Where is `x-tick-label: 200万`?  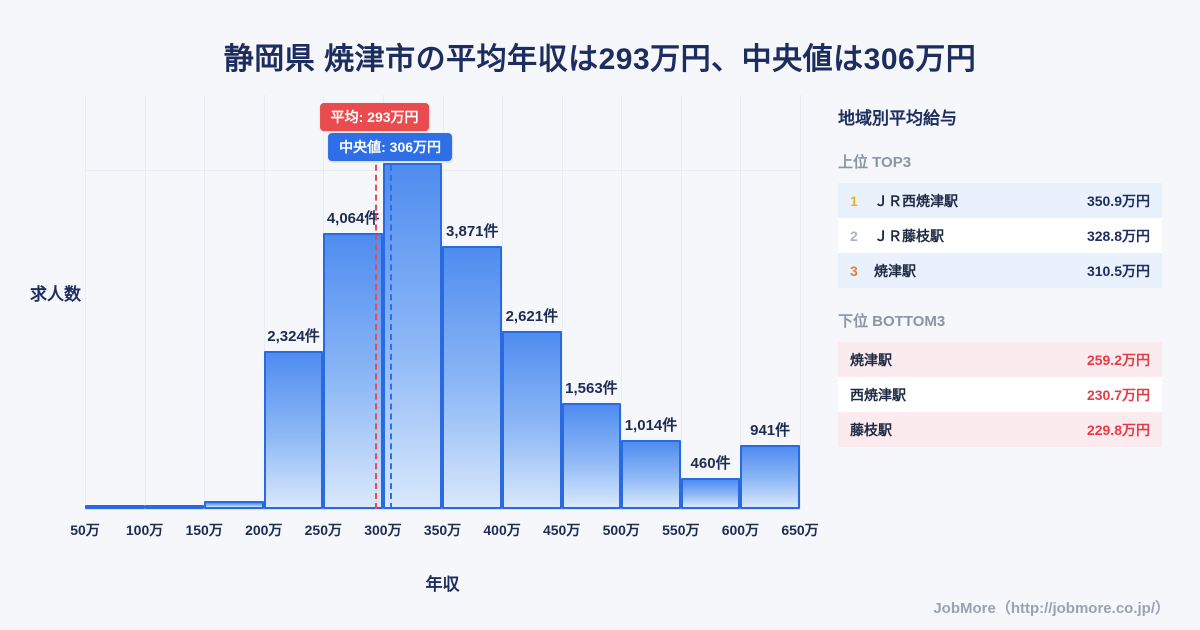 x-tick-label: 200万 is located at coordinates (264, 530).